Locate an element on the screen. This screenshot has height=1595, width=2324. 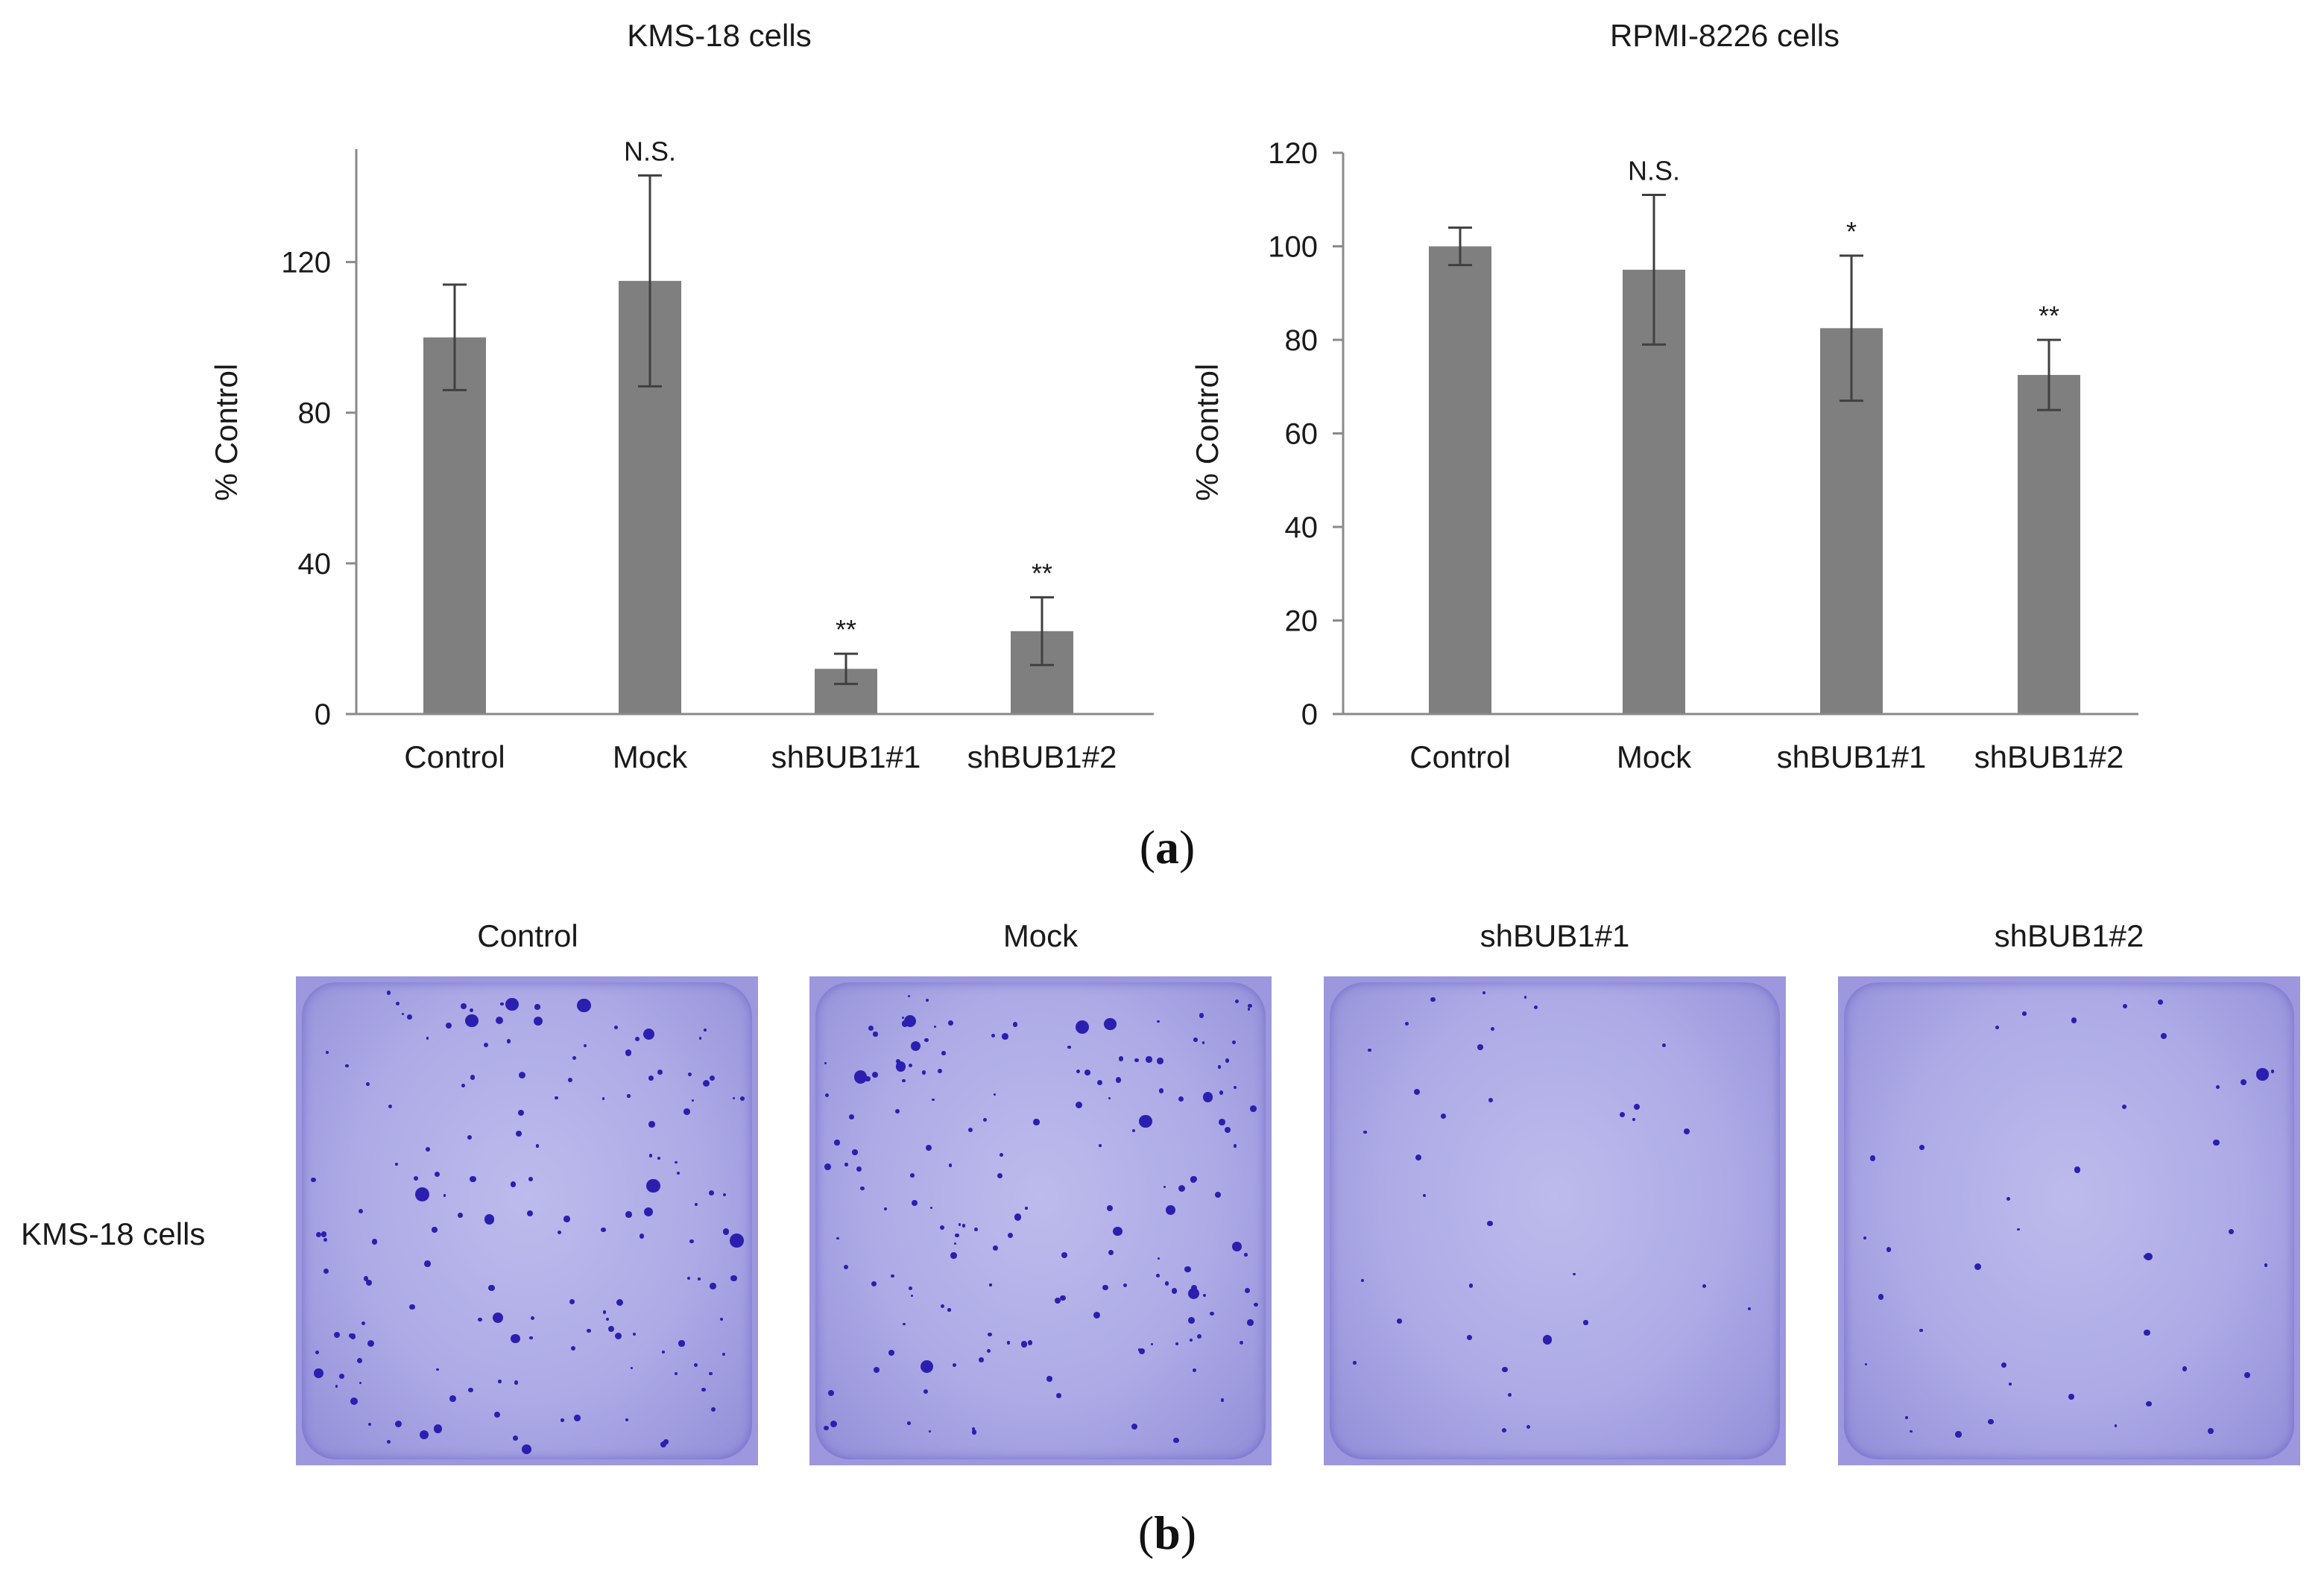
bars: Control N.S. Mock ** shBUB1#1 ** shBUB1#2 is located at coordinates (760, 455).